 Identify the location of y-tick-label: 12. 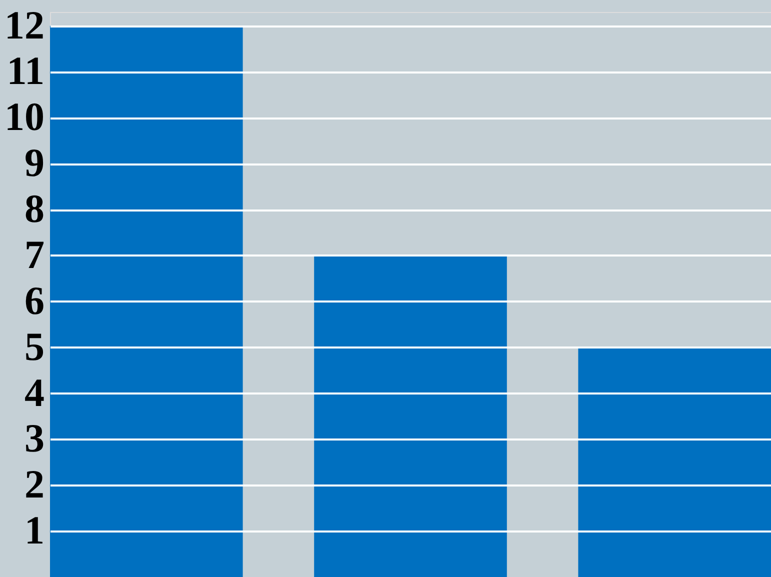
(24, 25).